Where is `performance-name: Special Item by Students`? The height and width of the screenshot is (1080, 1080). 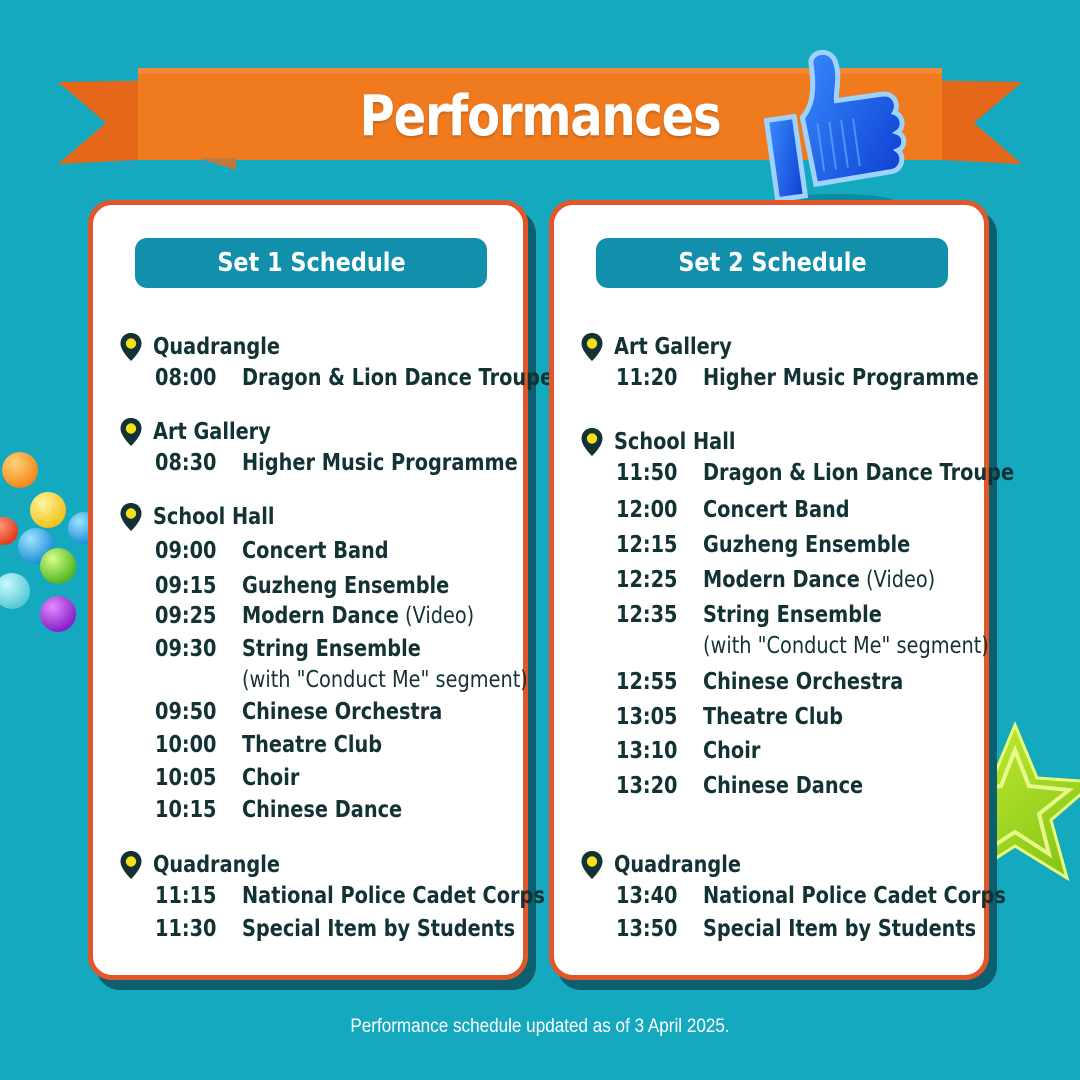 performance-name: Special Item by Students is located at coordinates (379, 929).